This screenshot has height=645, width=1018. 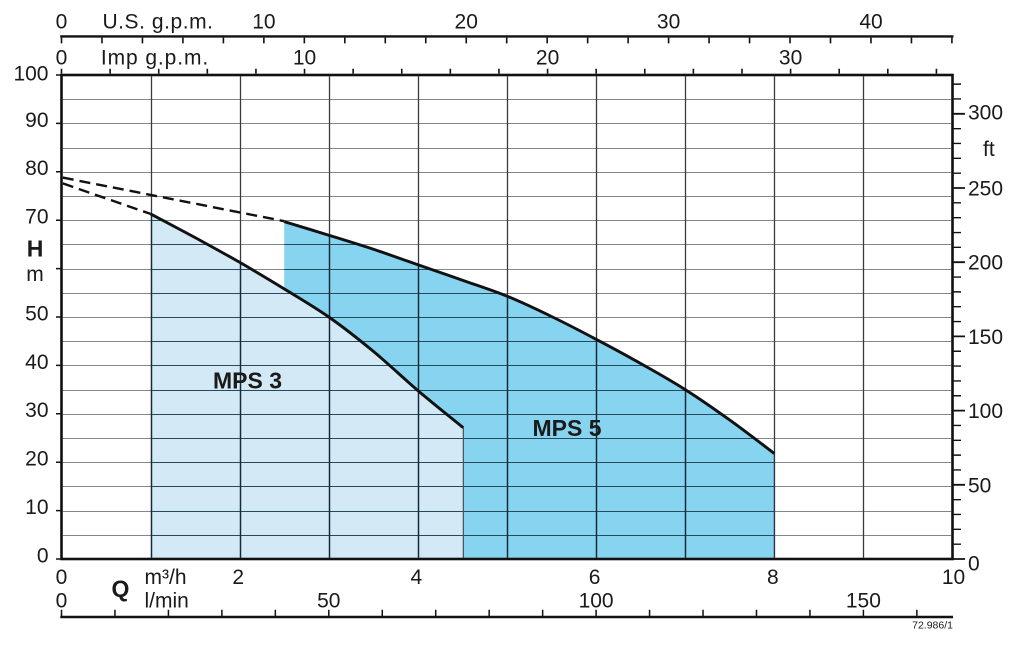 I want to click on svg-text: Imp g.p.m., so click(x=155, y=58).